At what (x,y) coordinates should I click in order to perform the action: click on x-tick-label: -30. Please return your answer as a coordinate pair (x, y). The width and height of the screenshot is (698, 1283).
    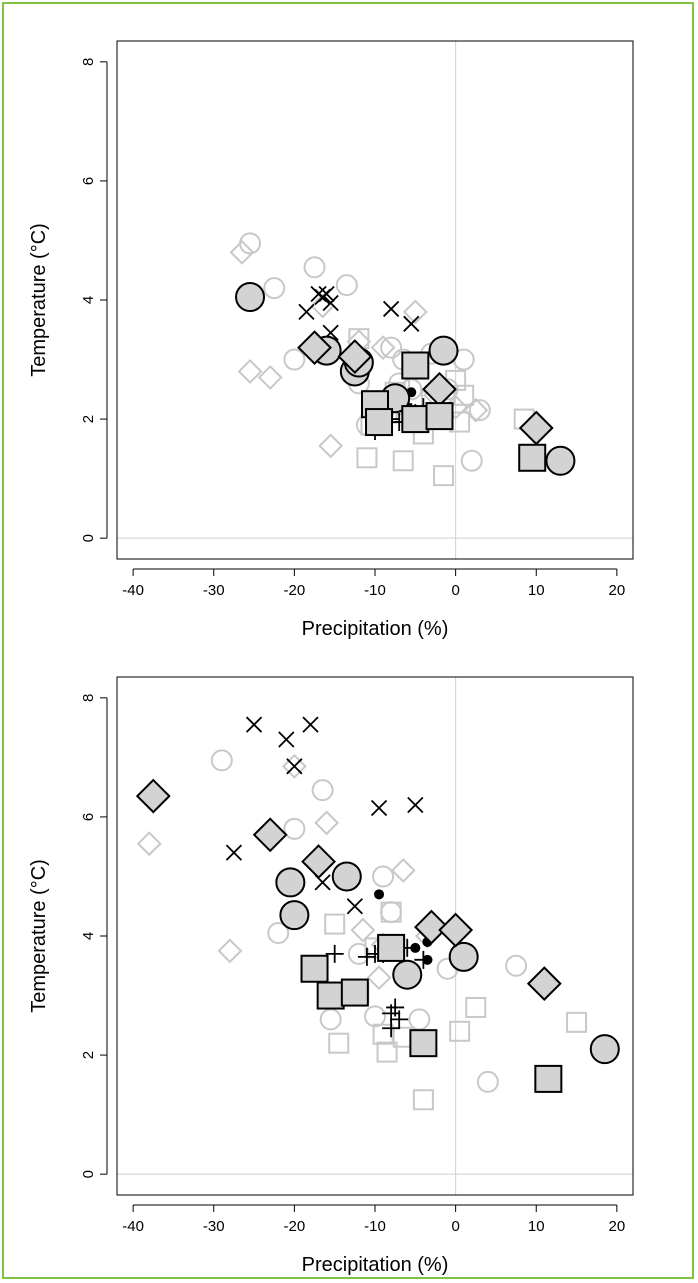
    Looking at the image, I should click on (214, 1226).